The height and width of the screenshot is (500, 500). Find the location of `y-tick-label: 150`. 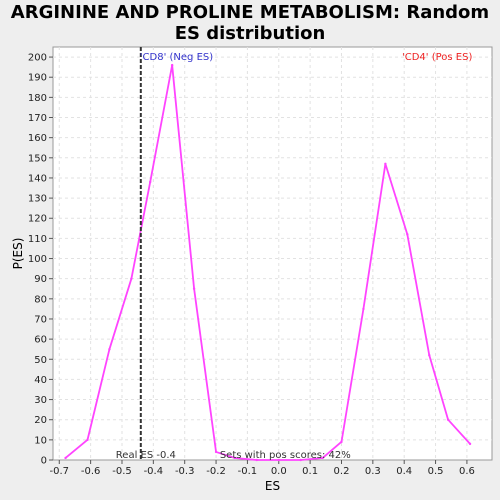

y-tick-label: 150 is located at coordinates (37, 158).